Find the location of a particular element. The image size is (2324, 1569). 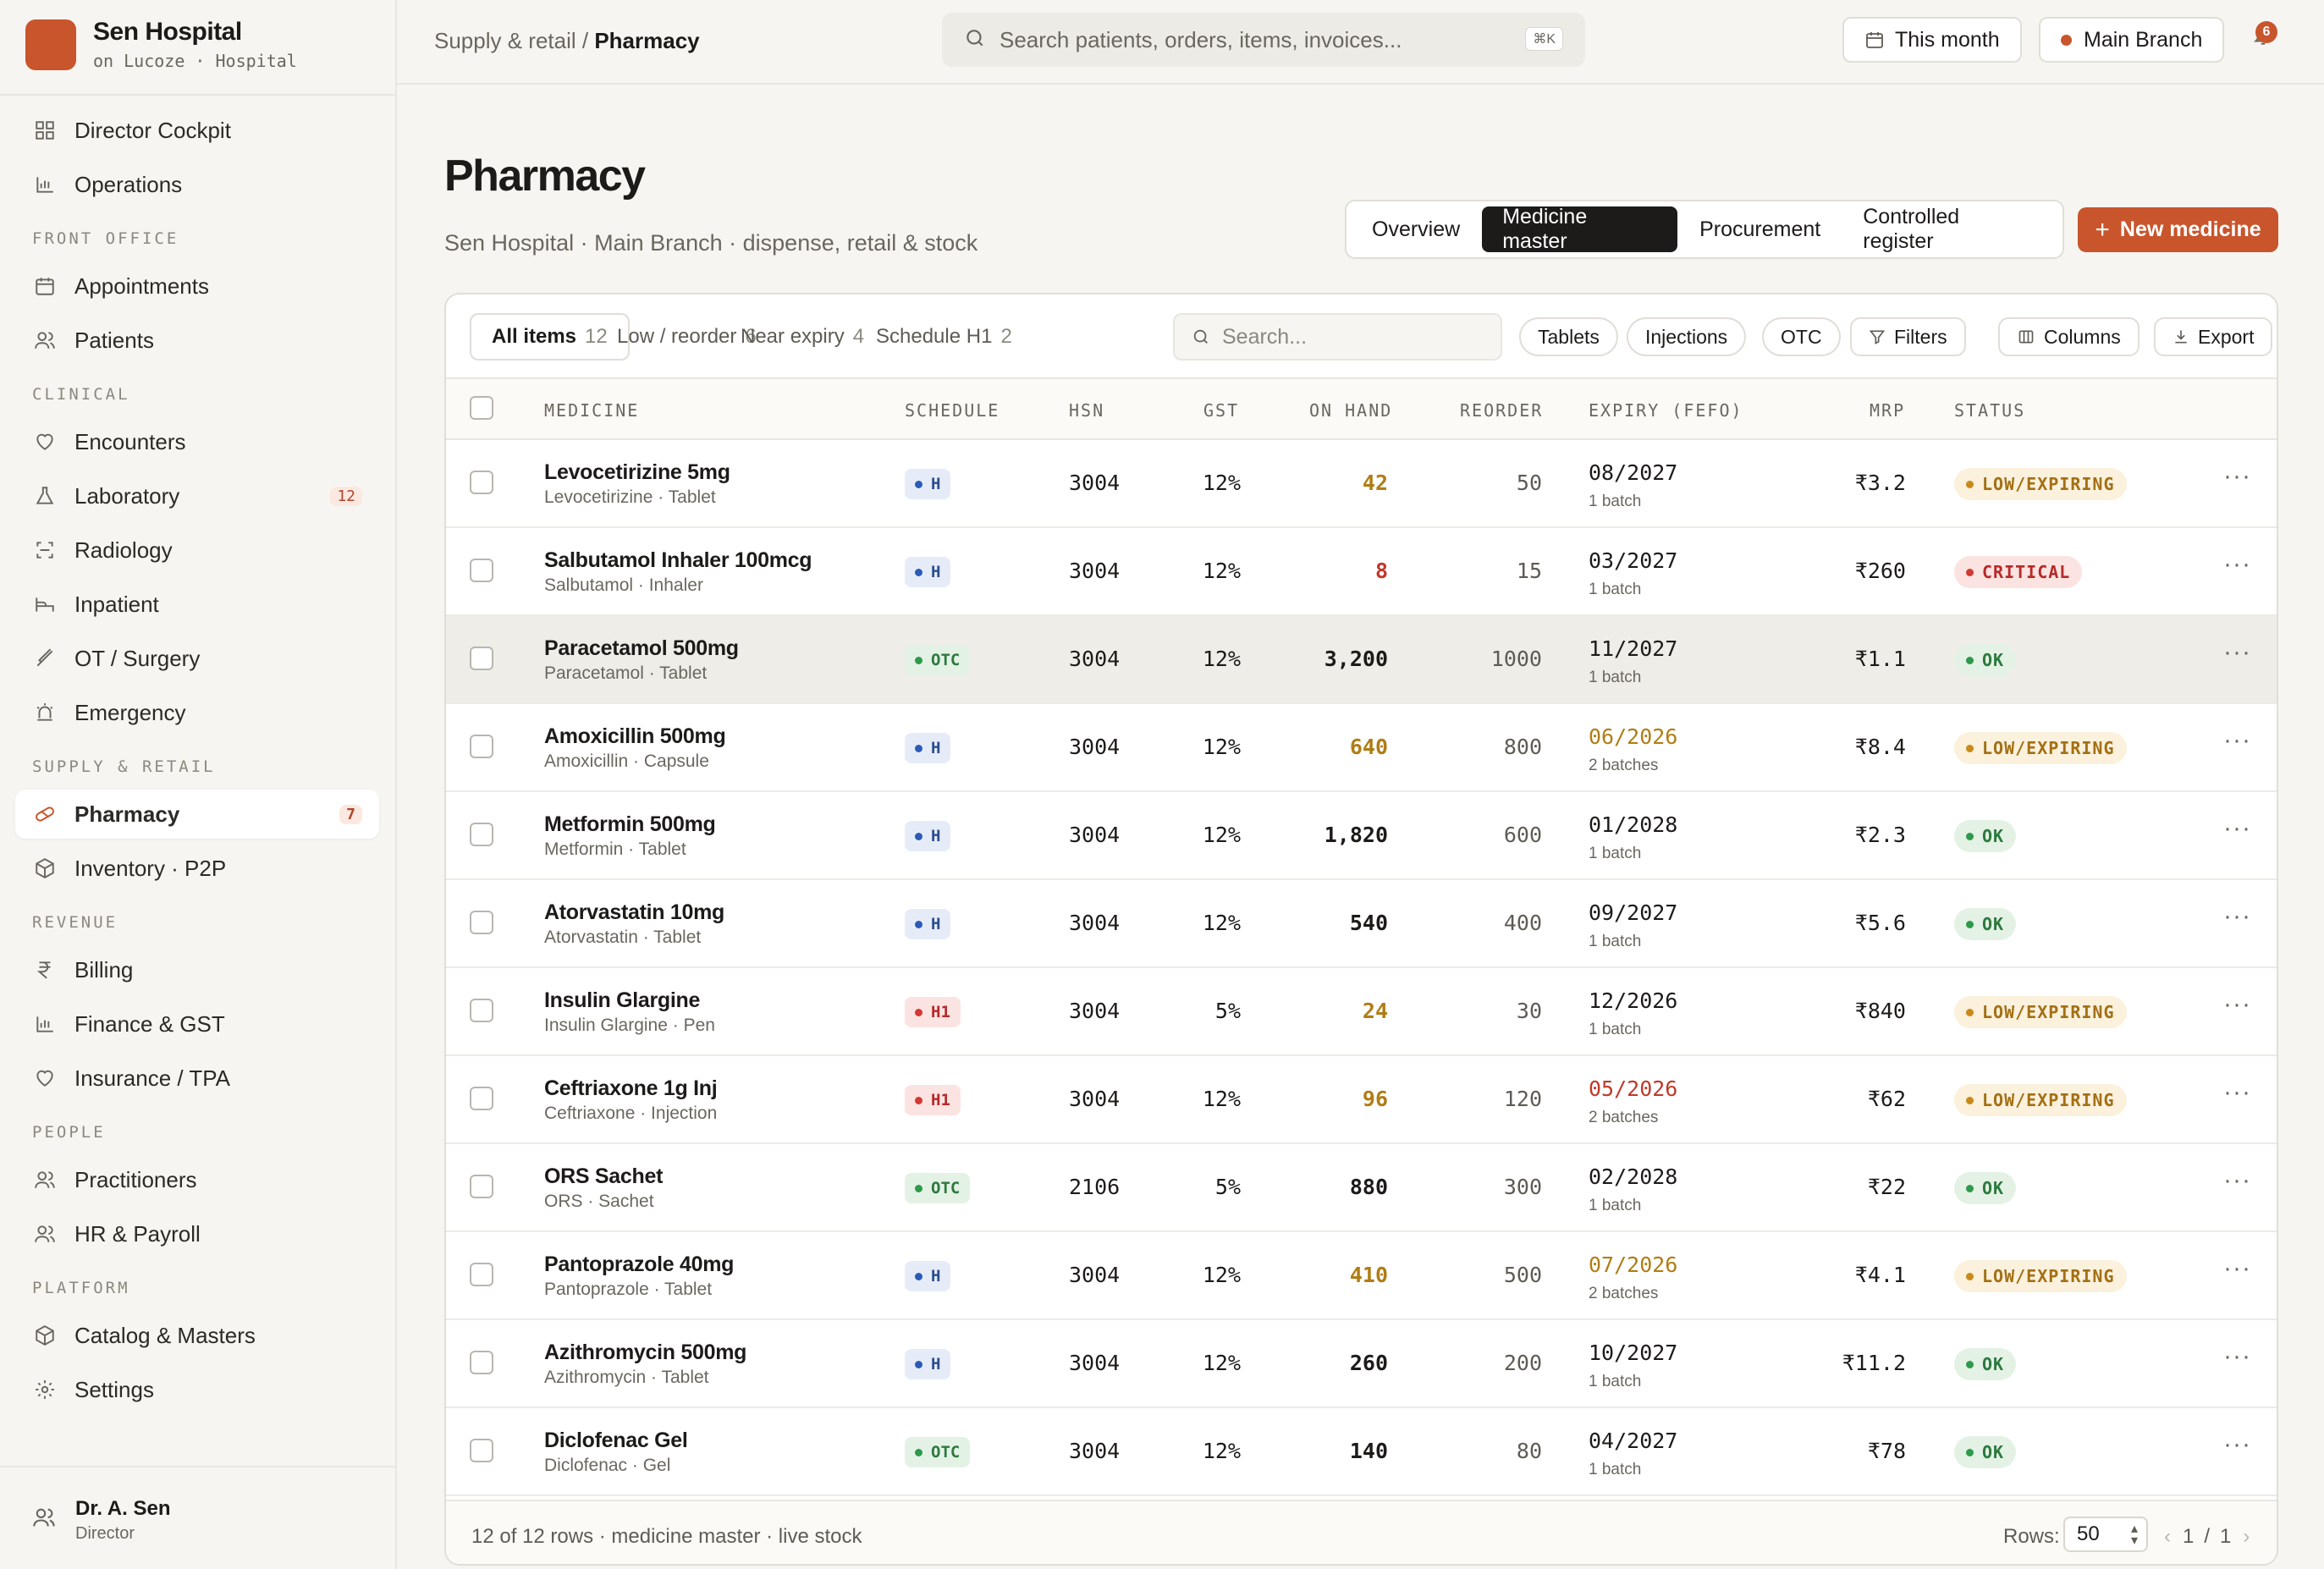

tab-procurement: Procurement is located at coordinates (1760, 229).